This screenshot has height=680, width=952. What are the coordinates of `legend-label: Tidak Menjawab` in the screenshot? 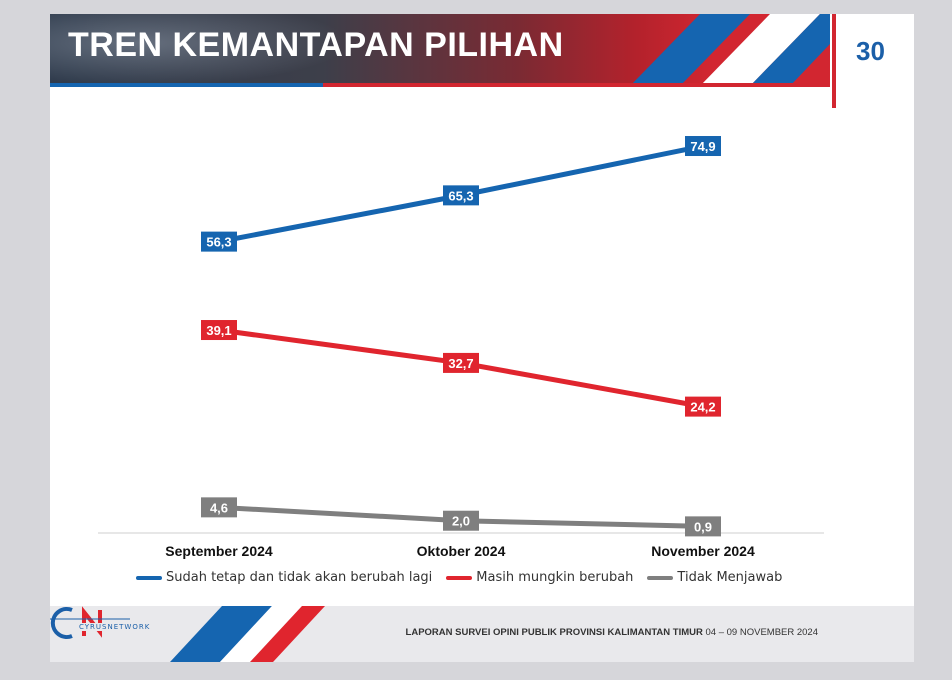 It's located at (730, 577).